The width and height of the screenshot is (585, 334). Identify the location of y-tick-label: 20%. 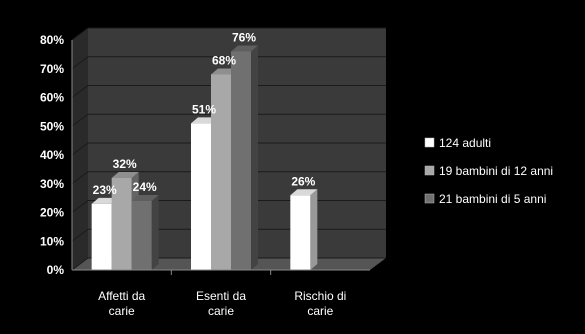
(52, 213).